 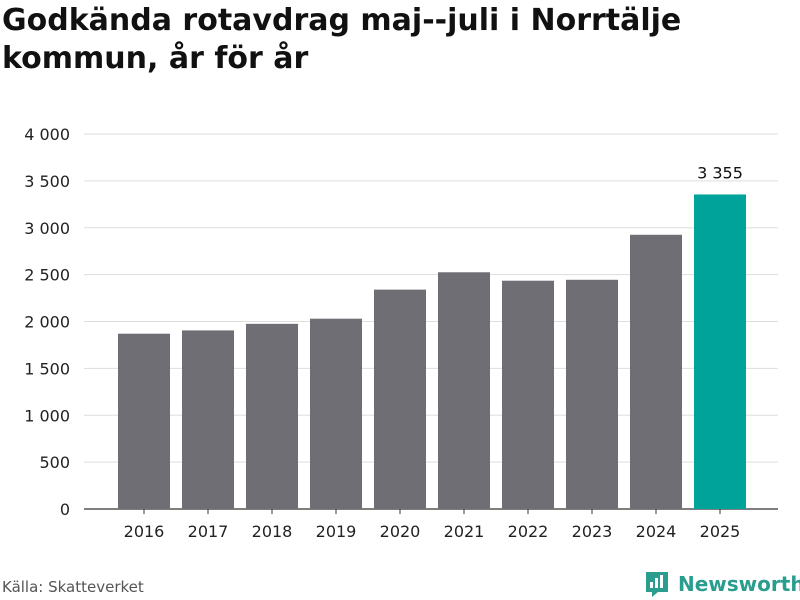 What do you see at coordinates (656, 531) in the screenshot?
I see `x-tick-label: 2024` at bounding box center [656, 531].